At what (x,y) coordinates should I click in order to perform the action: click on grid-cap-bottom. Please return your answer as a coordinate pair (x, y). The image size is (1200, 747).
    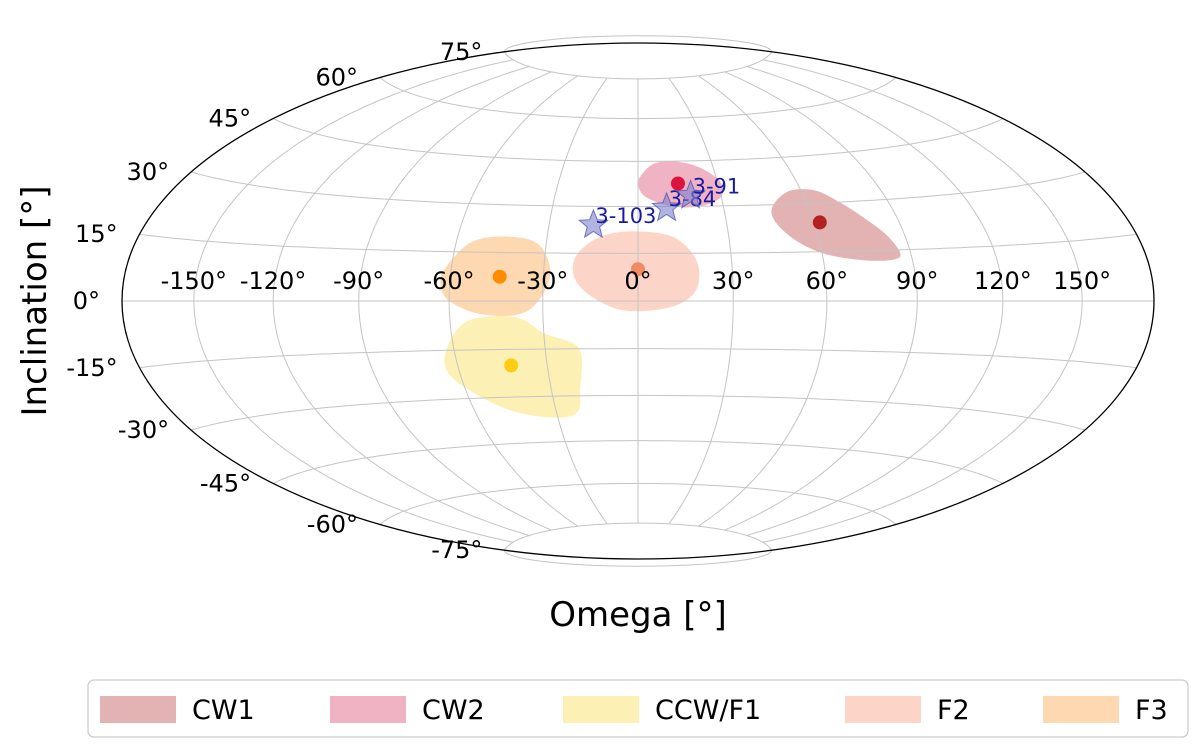
    Looking at the image, I should click on (638, 558).